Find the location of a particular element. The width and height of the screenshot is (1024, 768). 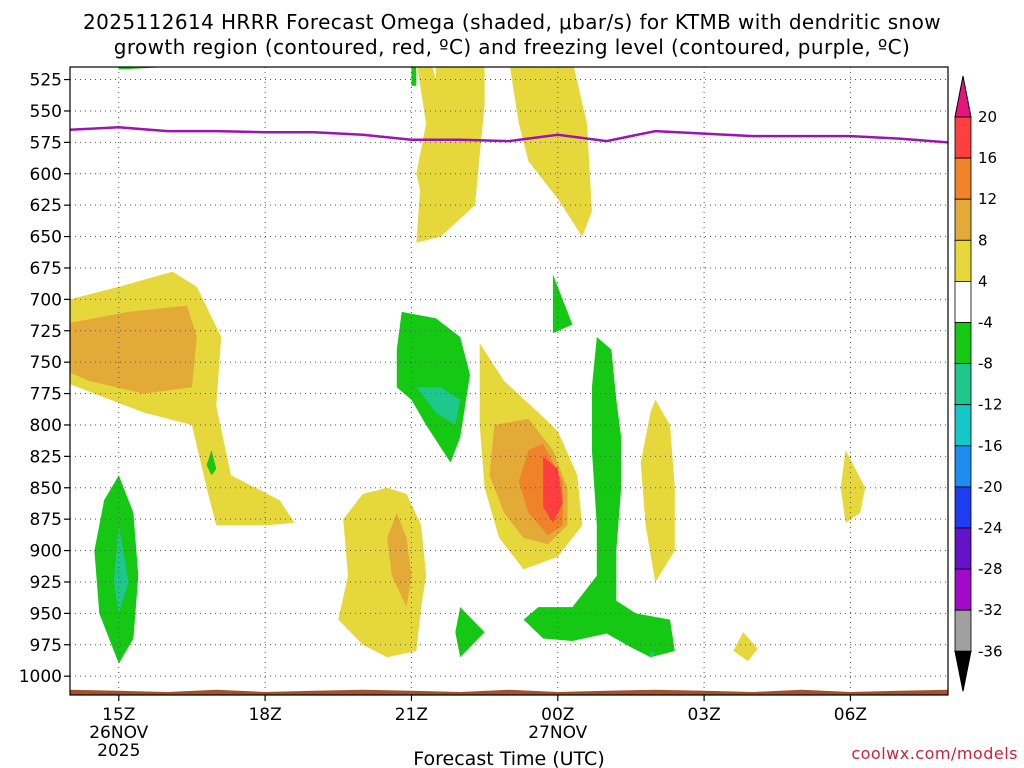

x-tick-date-15Z: 26NOV is located at coordinates (118, 733).